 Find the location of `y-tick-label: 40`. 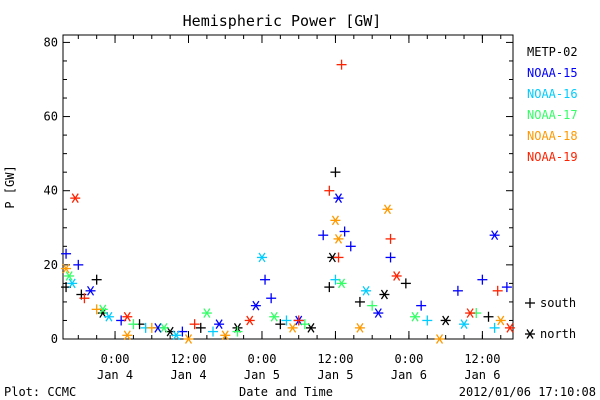

y-tick-label: 40 is located at coordinates (51, 191).